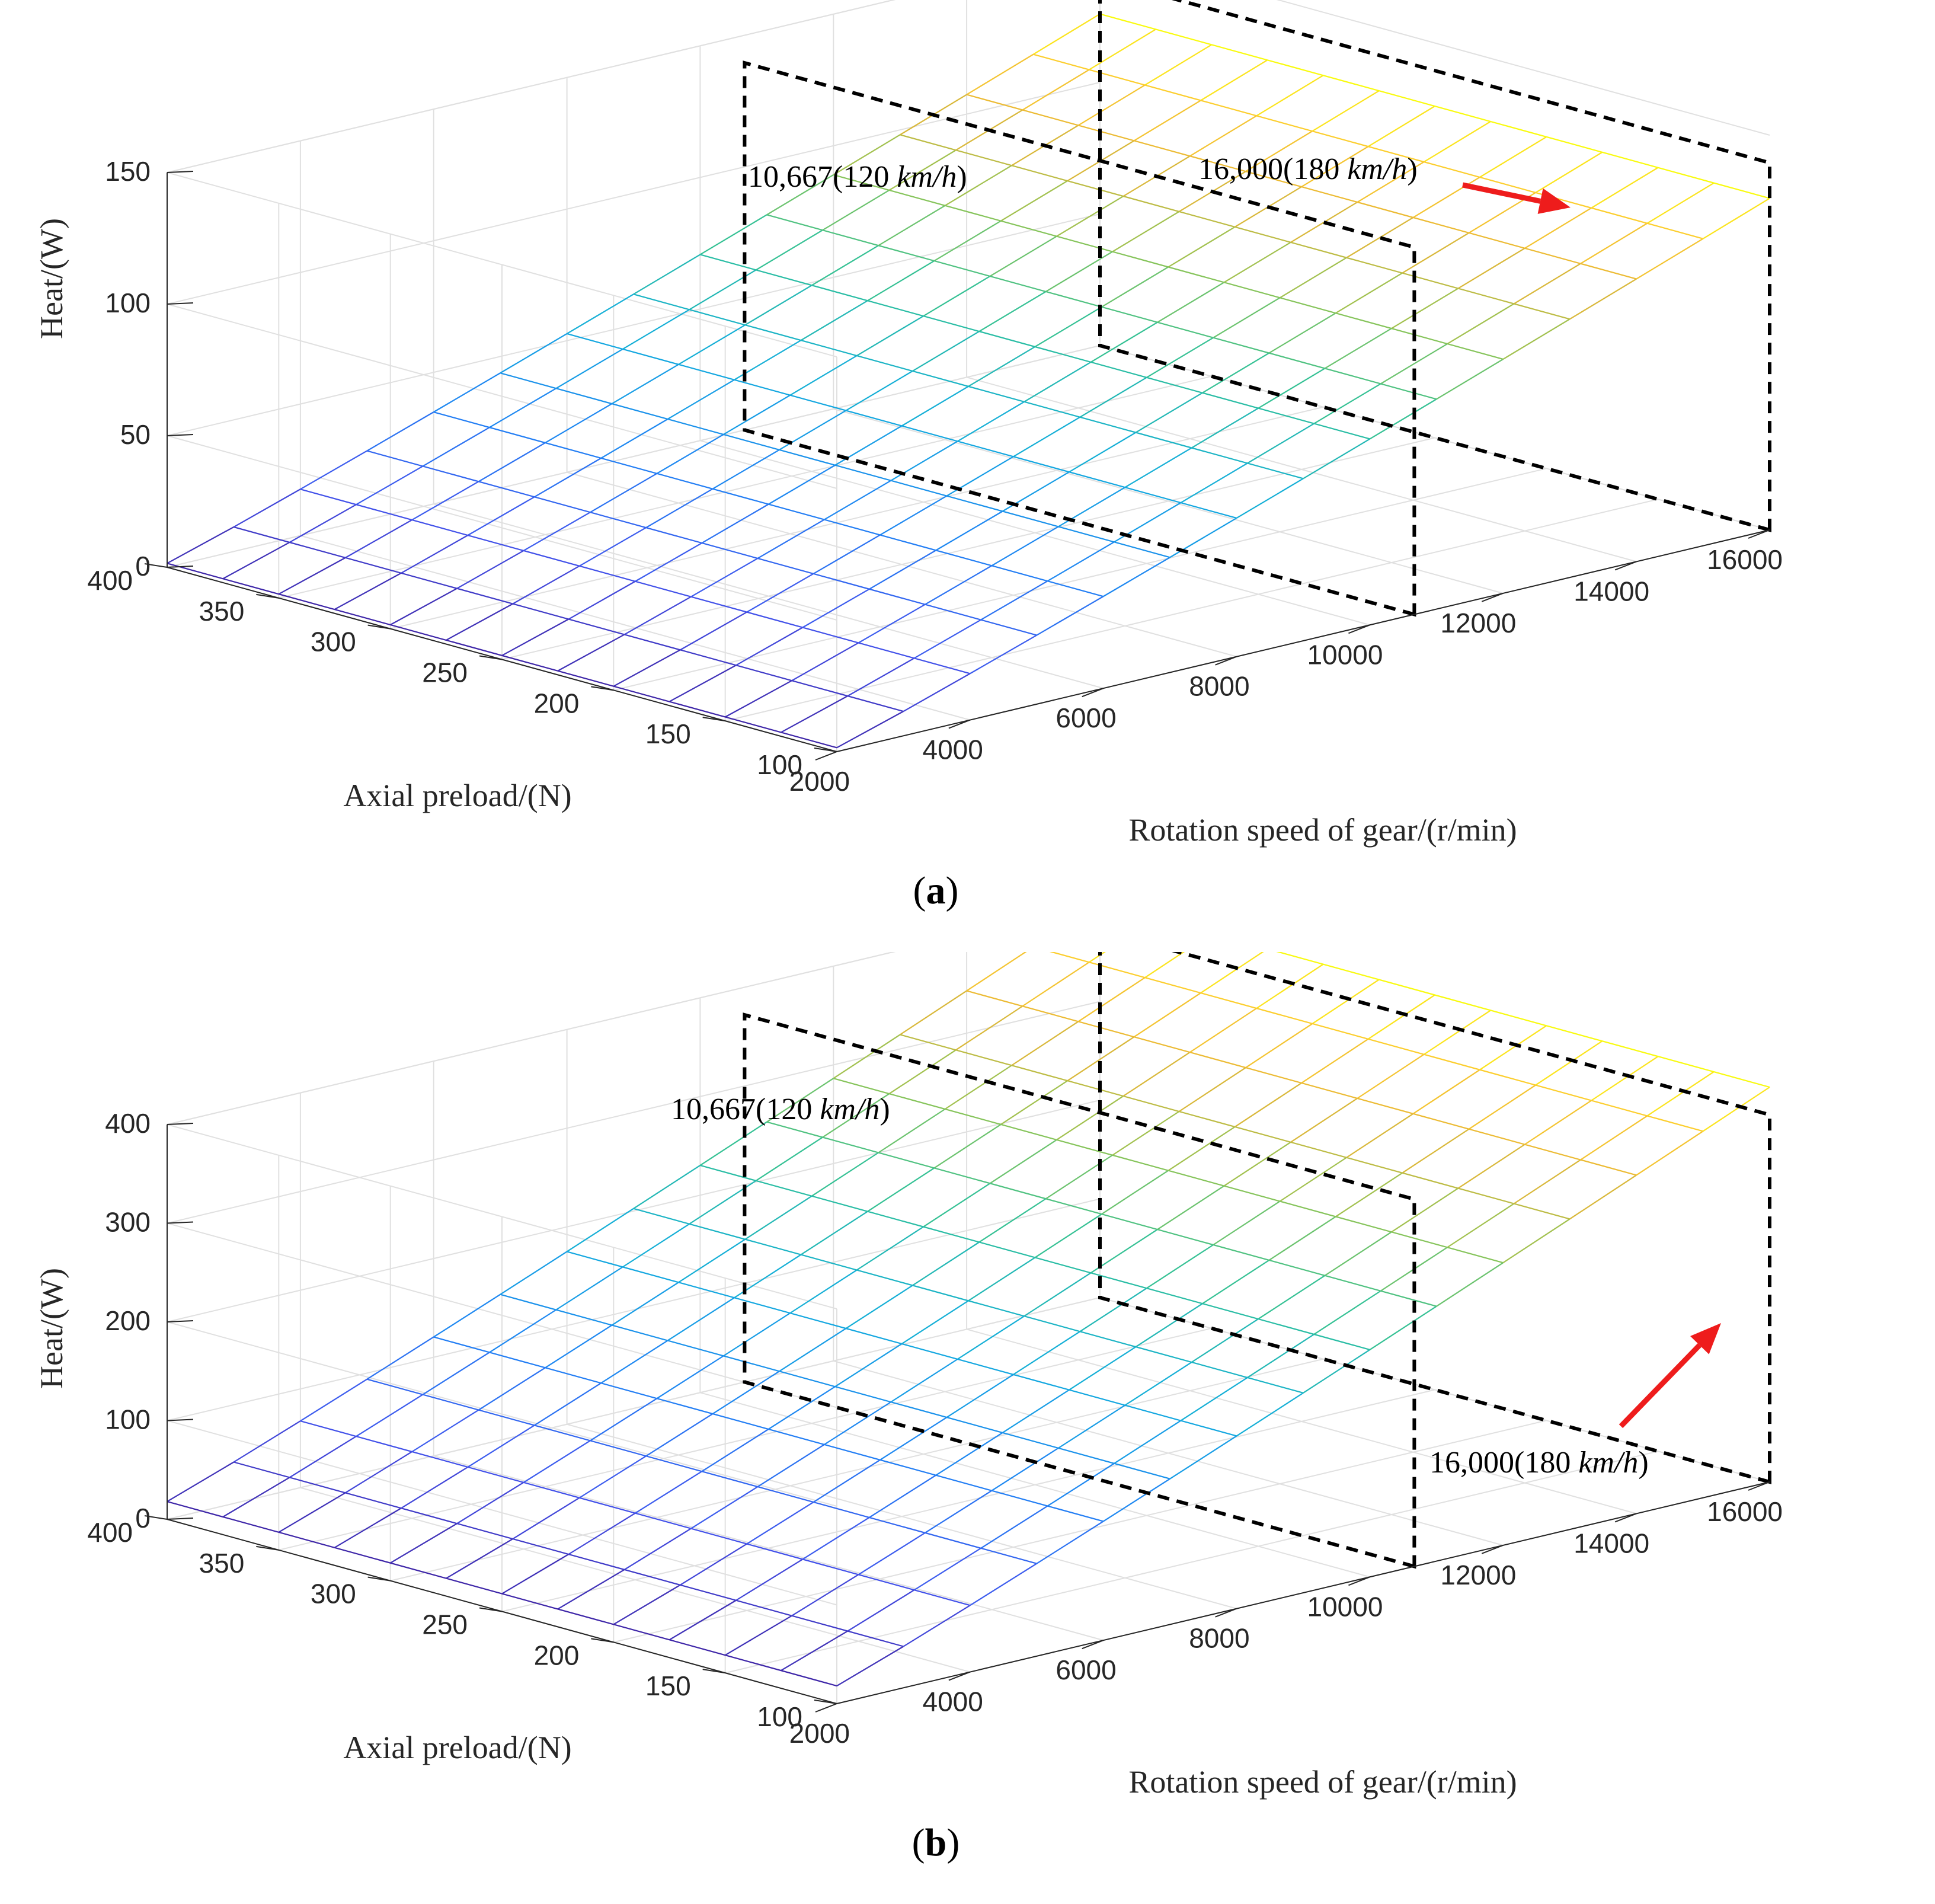 This screenshot has width=1935, height=1904. What do you see at coordinates (819, 782) in the screenshot?
I see `x-tick-label: 2000` at bounding box center [819, 782].